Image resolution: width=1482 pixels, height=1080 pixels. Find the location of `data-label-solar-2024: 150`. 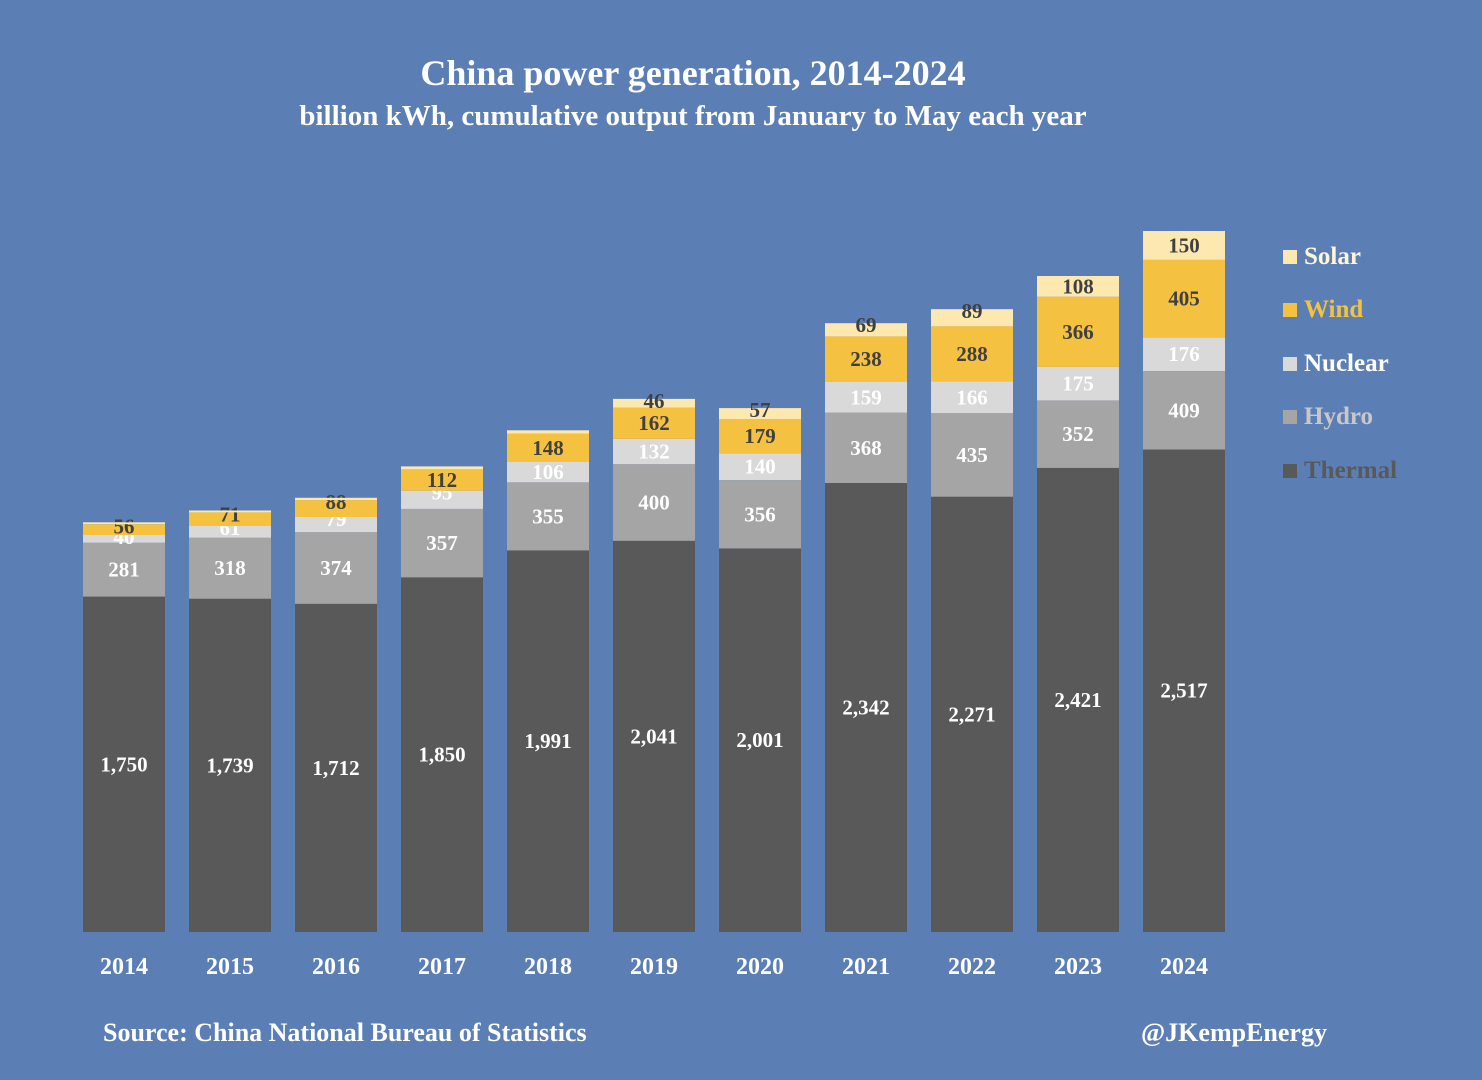

data-label-solar-2024: 150 is located at coordinates (1184, 245).